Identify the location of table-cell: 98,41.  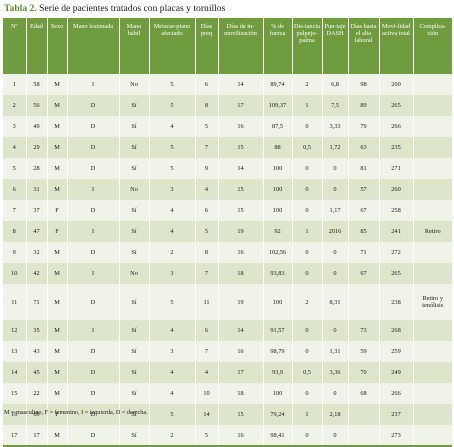
(278, 436).